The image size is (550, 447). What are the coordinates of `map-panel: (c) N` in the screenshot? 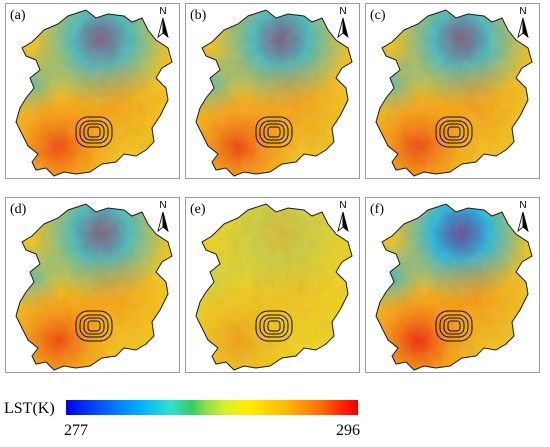 It's located at (452, 91).